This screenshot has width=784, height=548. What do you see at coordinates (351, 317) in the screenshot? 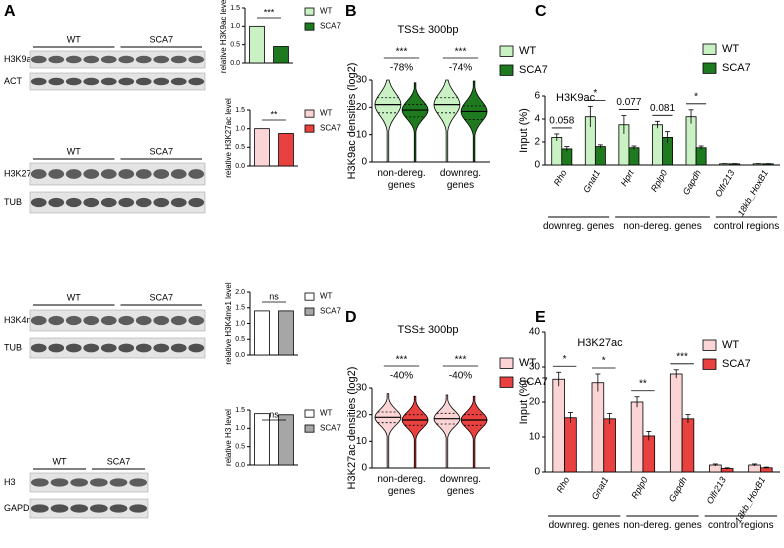
I see `panel-label: D` at bounding box center [351, 317].